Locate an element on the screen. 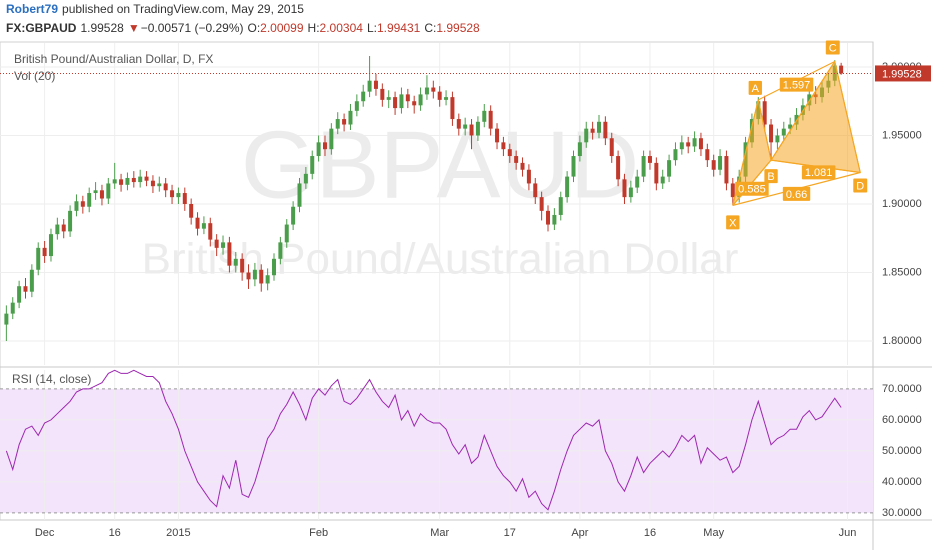  y-tick-label: 60.0000 is located at coordinates (902, 420).